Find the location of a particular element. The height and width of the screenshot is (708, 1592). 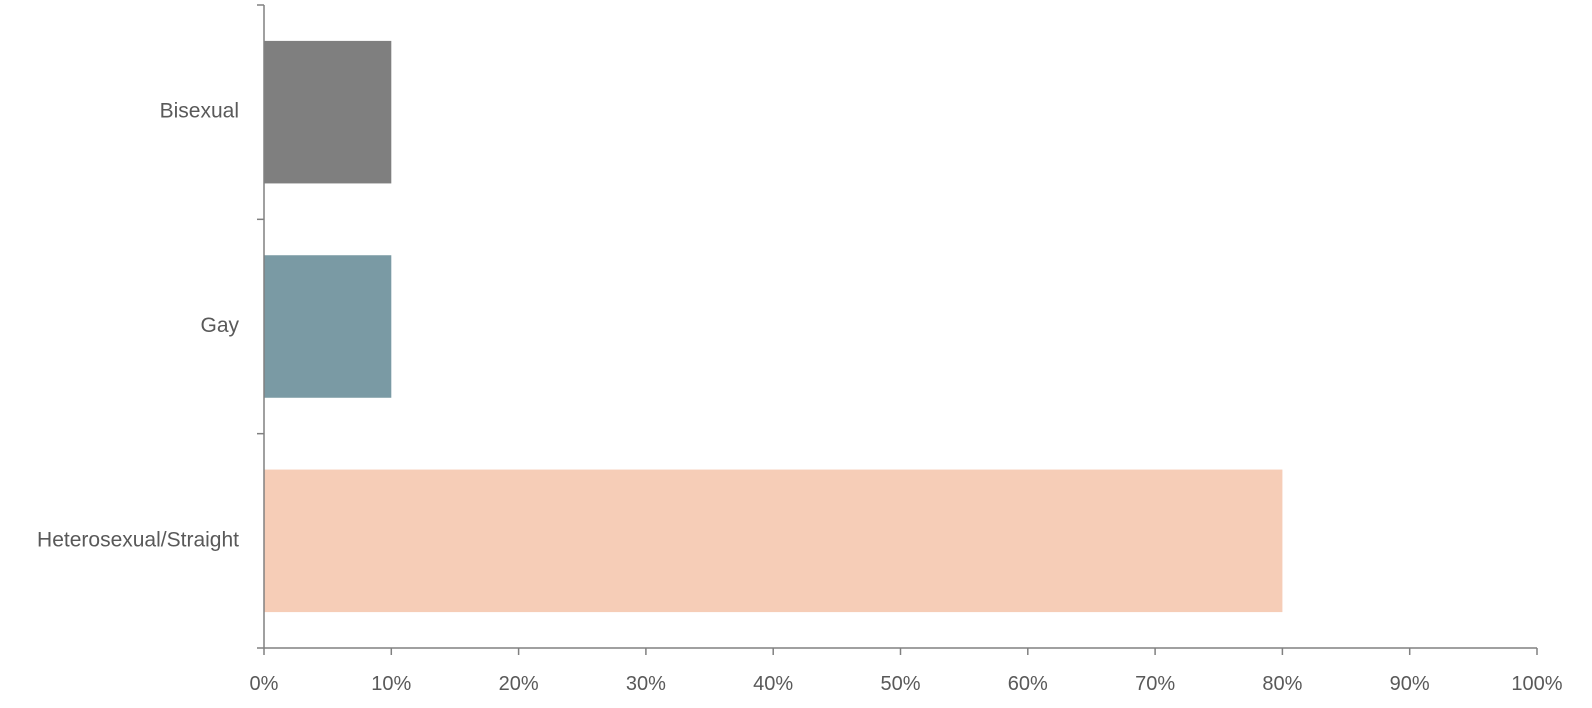

x-tick-label: 30% is located at coordinates (646, 684).